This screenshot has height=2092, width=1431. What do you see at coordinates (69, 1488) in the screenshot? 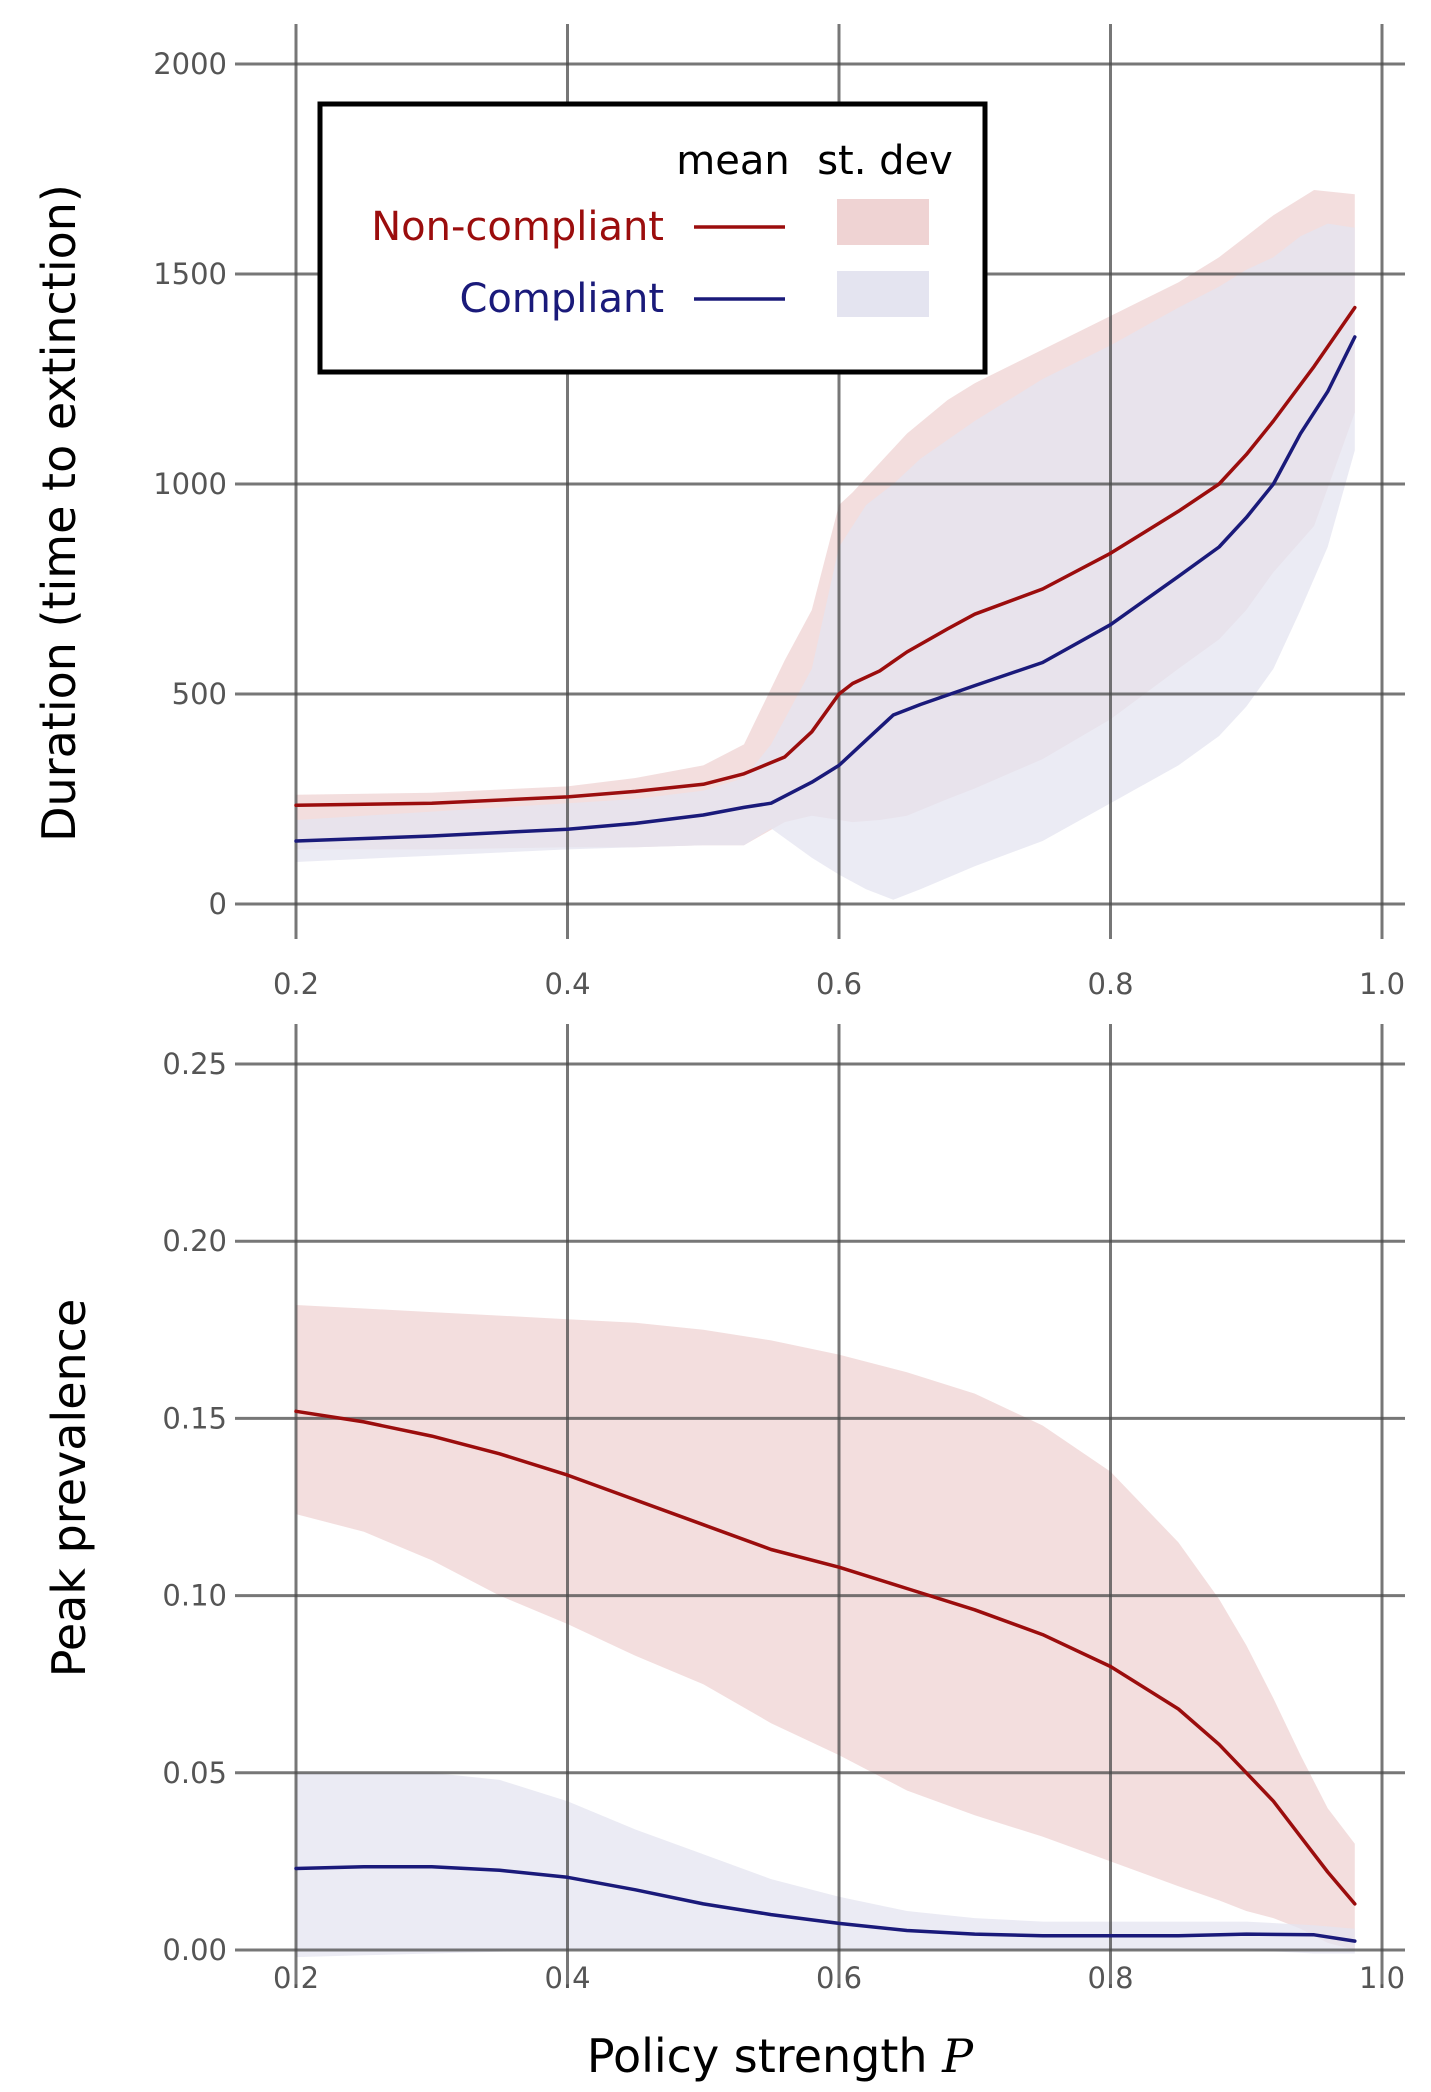
I see `y-axis-title: Peak prevalence` at bounding box center [69, 1488].